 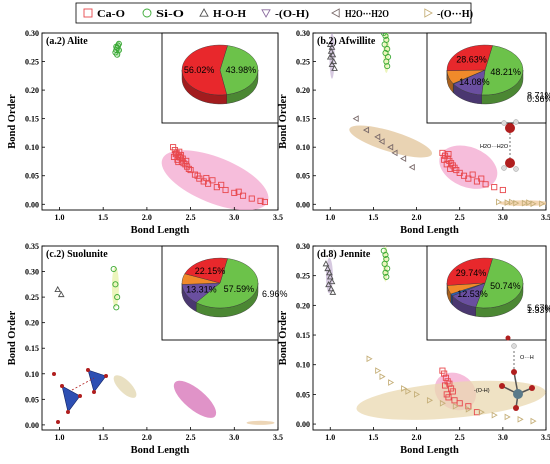 I want to click on region--o-h-, so click(x=260, y=422).